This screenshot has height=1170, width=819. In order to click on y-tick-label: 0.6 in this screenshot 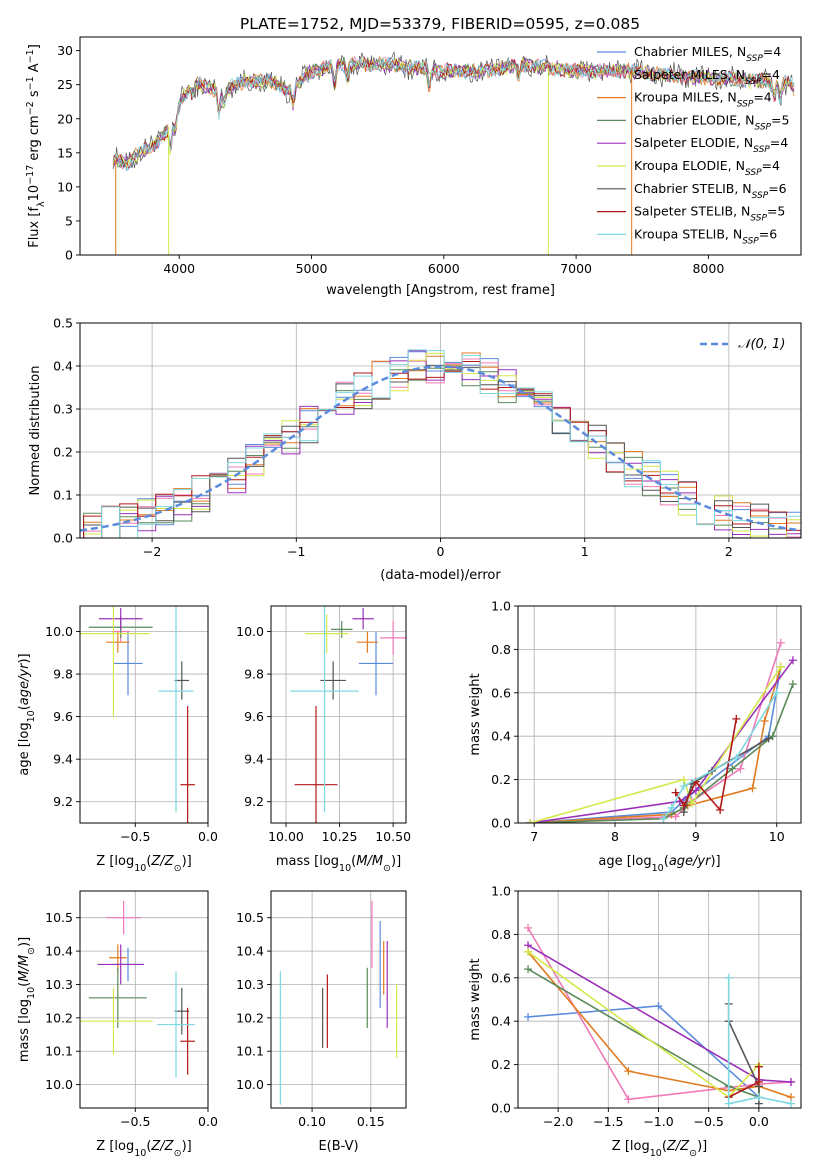, I will do `click(501, 692)`.